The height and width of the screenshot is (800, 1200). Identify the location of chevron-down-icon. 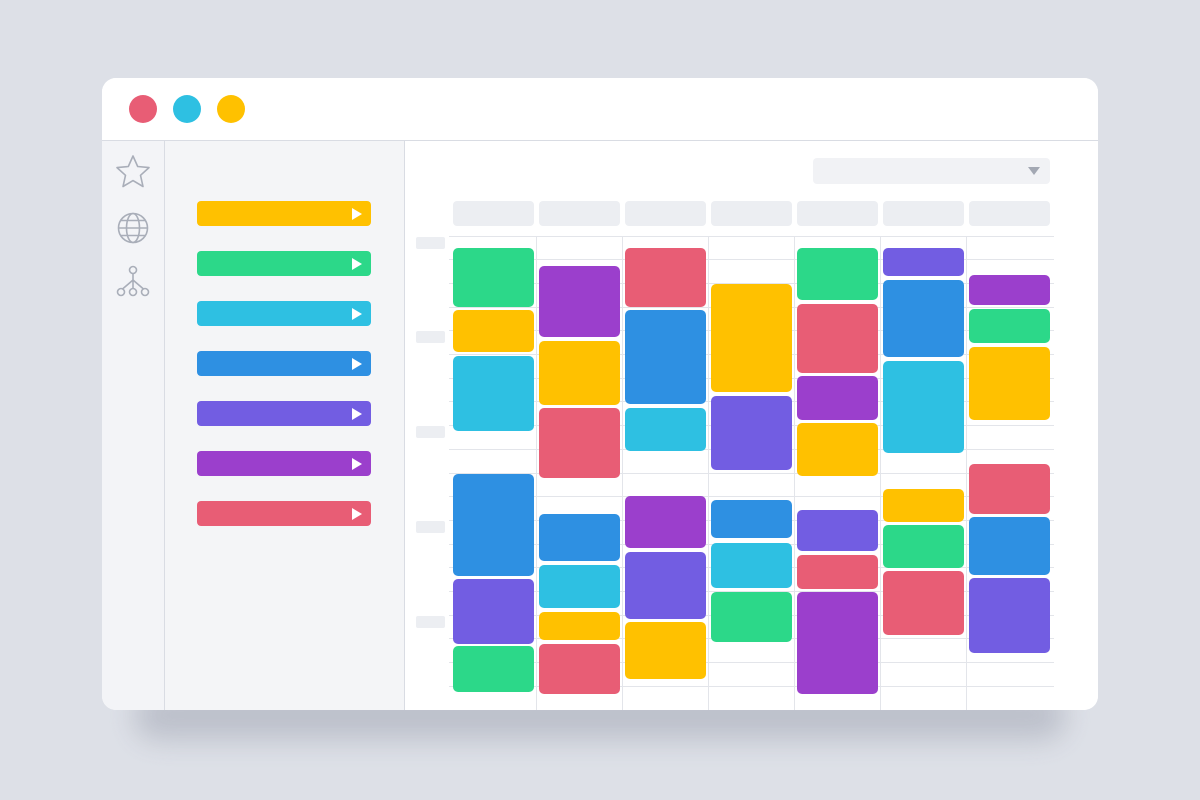
(1034, 171).